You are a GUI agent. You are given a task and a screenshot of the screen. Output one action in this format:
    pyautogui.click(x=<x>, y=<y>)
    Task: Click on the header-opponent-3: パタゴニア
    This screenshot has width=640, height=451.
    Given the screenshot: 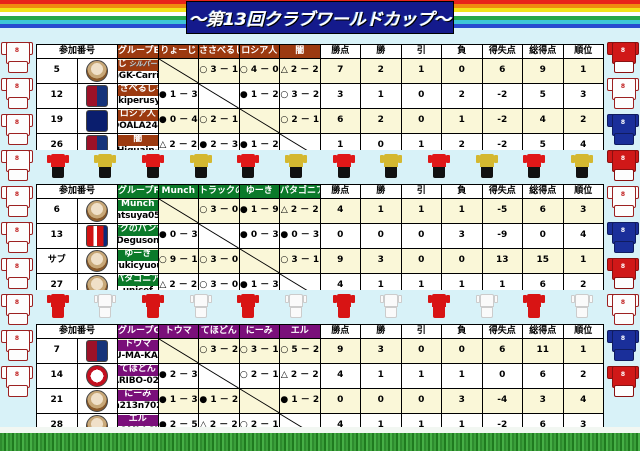 What is the action you would take?
    pyautogui.click(x=300, y=191)
    